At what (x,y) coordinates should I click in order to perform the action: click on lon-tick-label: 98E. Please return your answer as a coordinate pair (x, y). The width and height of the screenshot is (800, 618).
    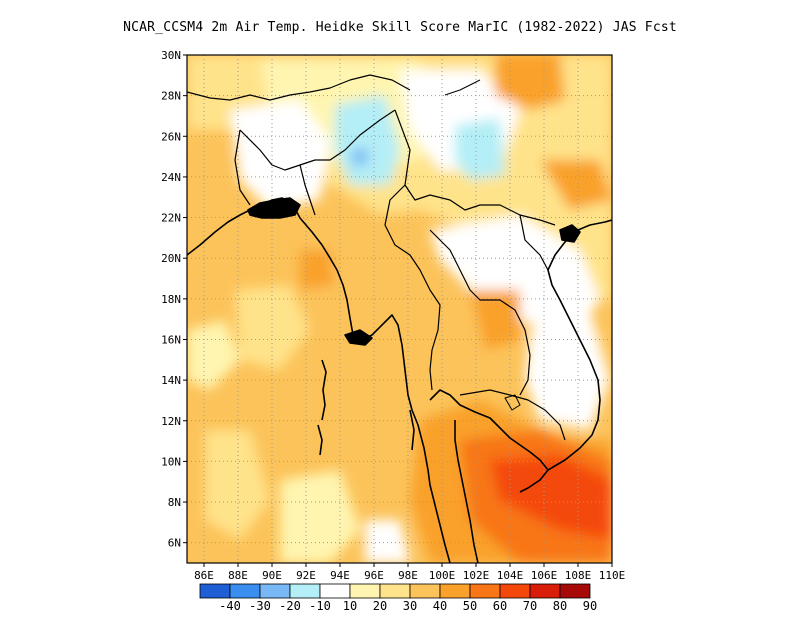
    Looking at the image, I should click on (408, 575).